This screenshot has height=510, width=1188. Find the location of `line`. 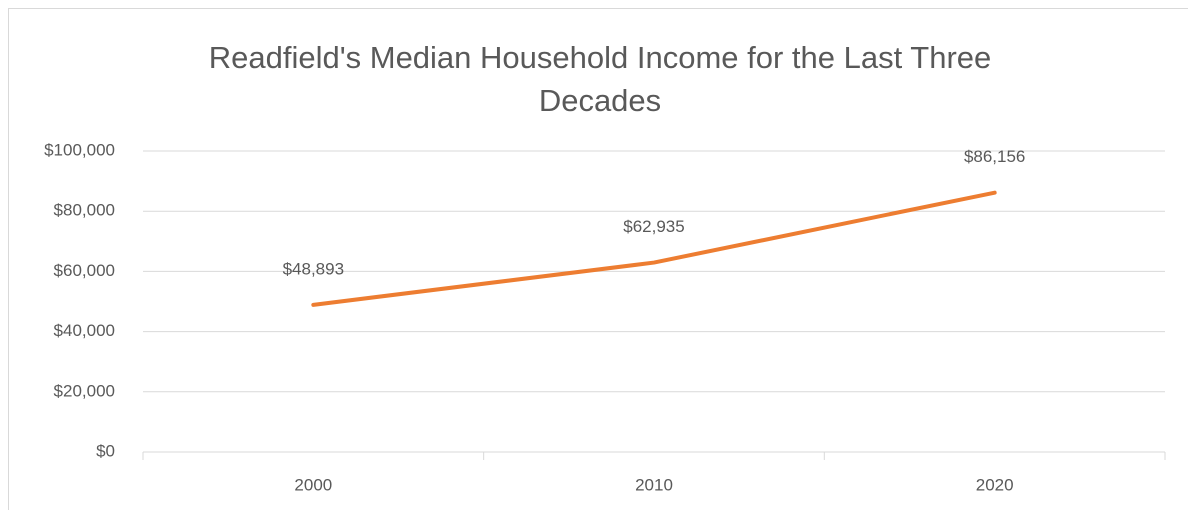

line is located at coordinates (654, 248).